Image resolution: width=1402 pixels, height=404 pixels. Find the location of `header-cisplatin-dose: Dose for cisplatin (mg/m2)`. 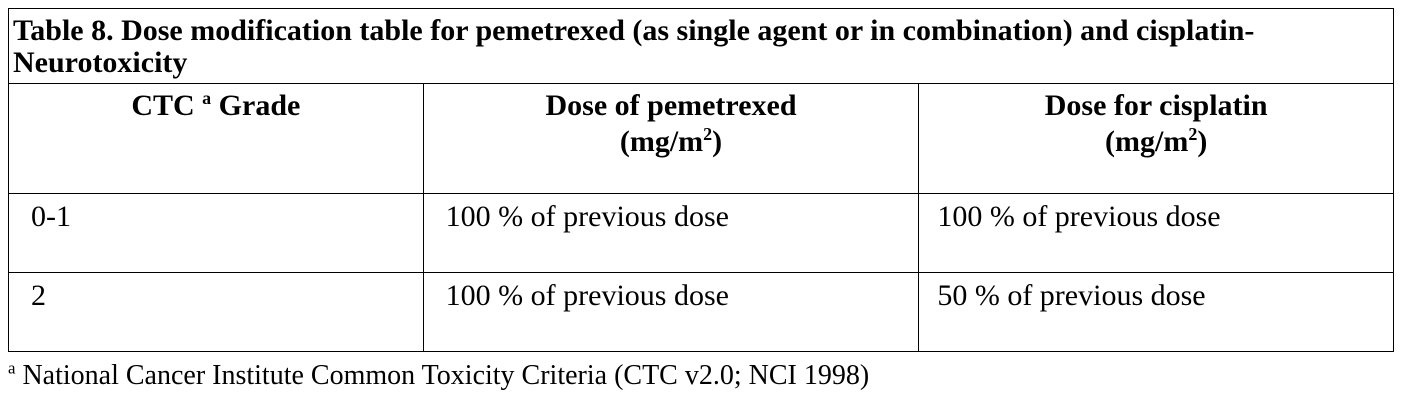

header-cisplatin-dose: Dose for cisplatin (mg/m2) is located at coordinates (1156, 138).